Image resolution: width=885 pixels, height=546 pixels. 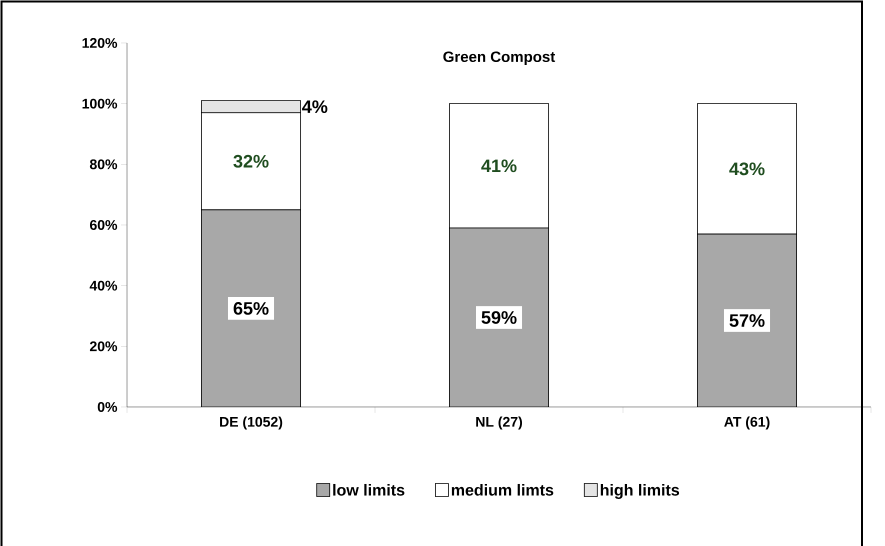 What do you see at coordinates (251, 161) in the screenshot?
I see `data-label: 32%` at bounding box center [251, 161].